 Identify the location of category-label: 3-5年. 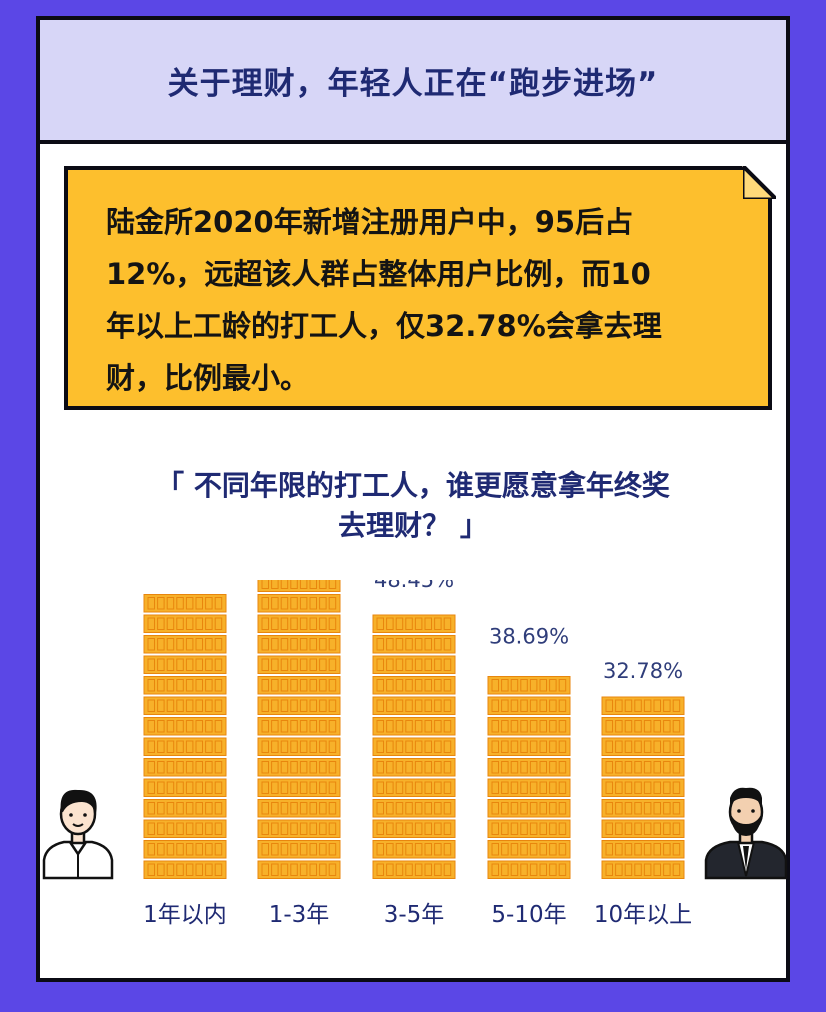
(414, 915).